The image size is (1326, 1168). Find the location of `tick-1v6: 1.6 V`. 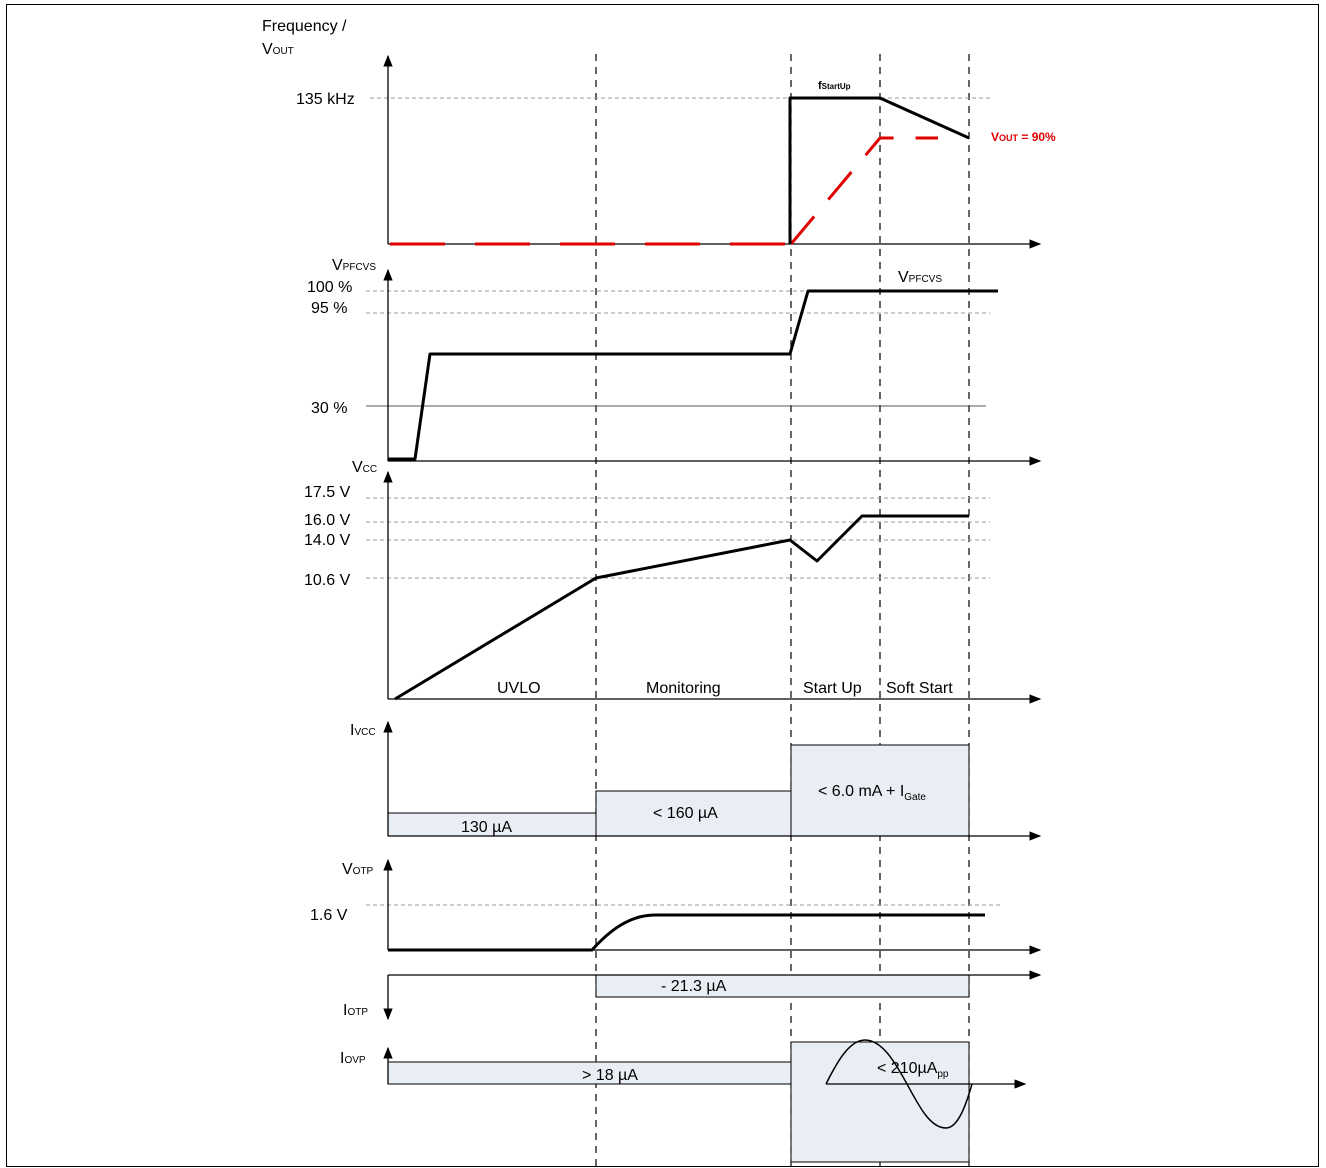

tick-1v6: 1.6 V is located at coordinates (329, 915).